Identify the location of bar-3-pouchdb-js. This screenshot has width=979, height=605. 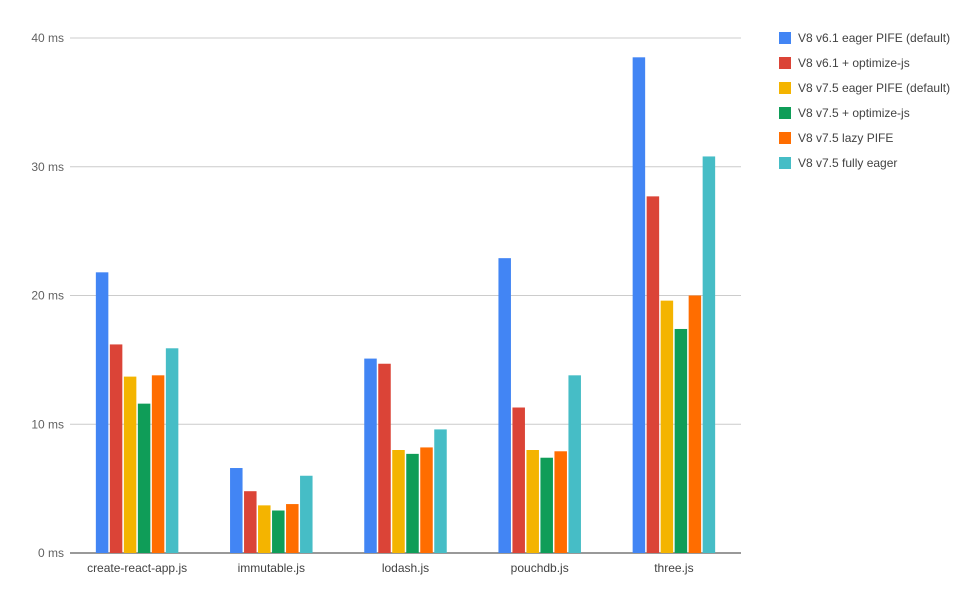
(532, 501).